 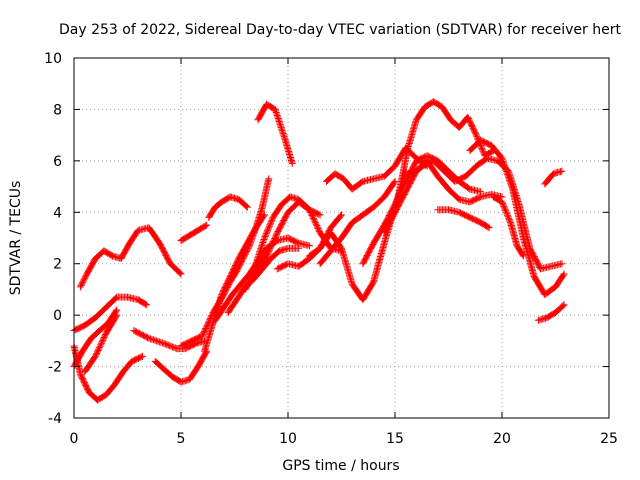 What do you see at coordinates (340, 466) in the screenshot?
I see `x-axis-title: GPS time / hours` at bounding box center [340, 466].